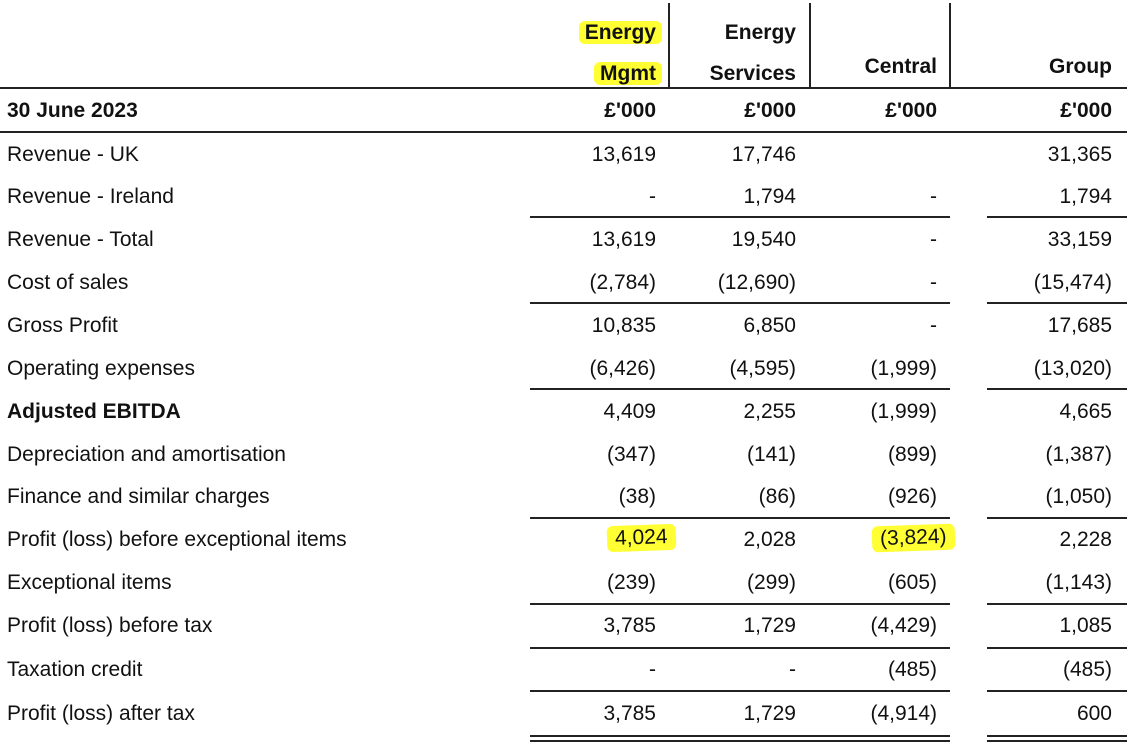 This screenshot has height=751, width=1141. I want to click on cell-group: (1,050), so click(1078, 496).